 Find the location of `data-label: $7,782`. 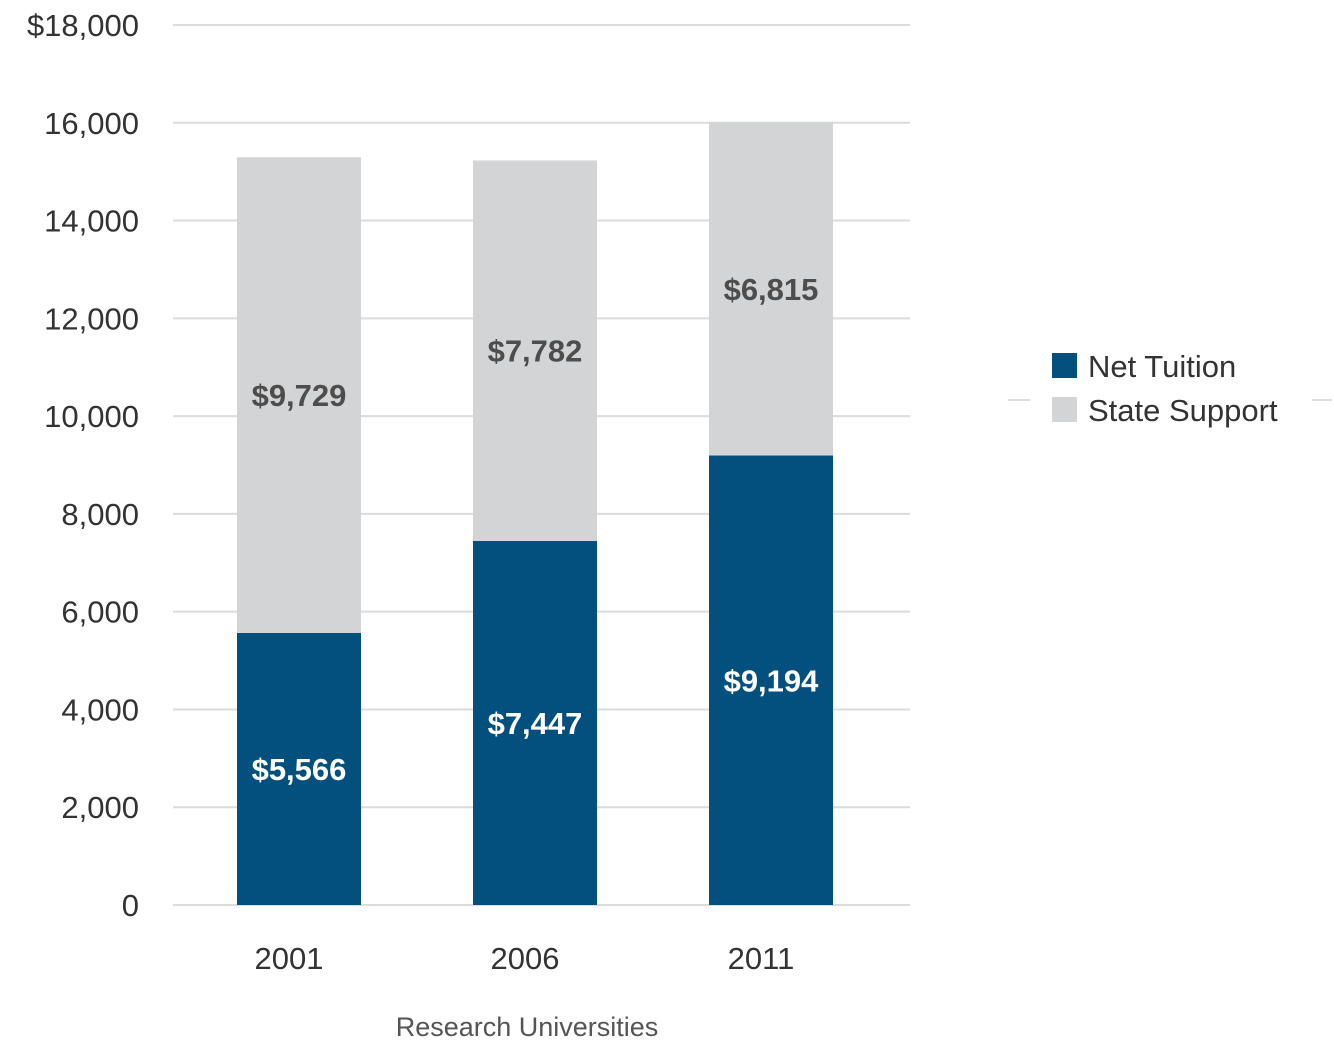

data-label: $7,782 is located at coordinates (535, 351).